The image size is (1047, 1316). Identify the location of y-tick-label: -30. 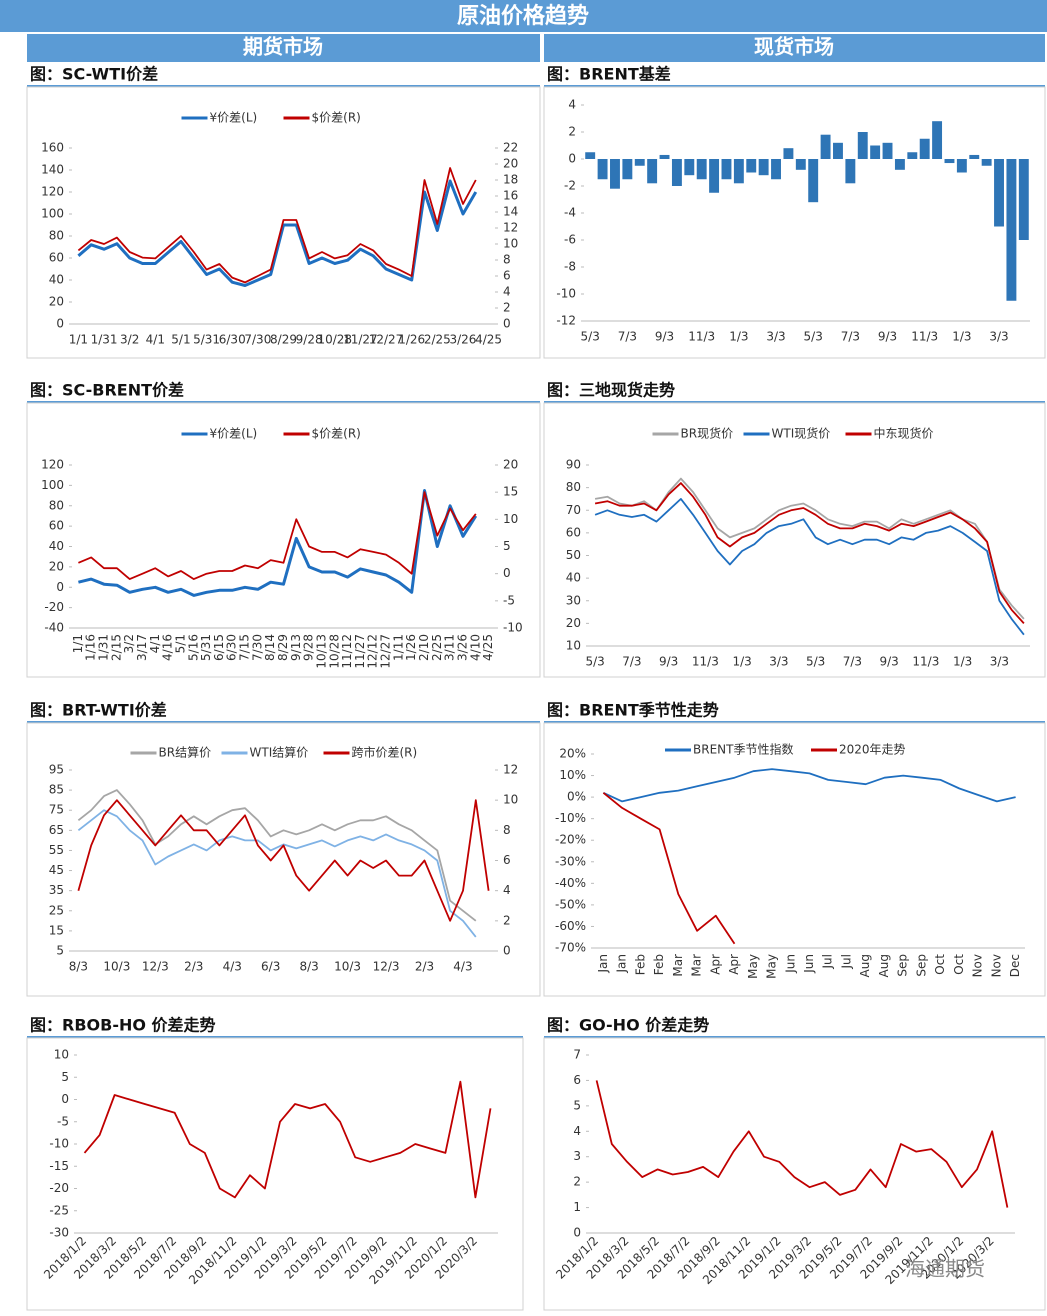
(59, 1233).